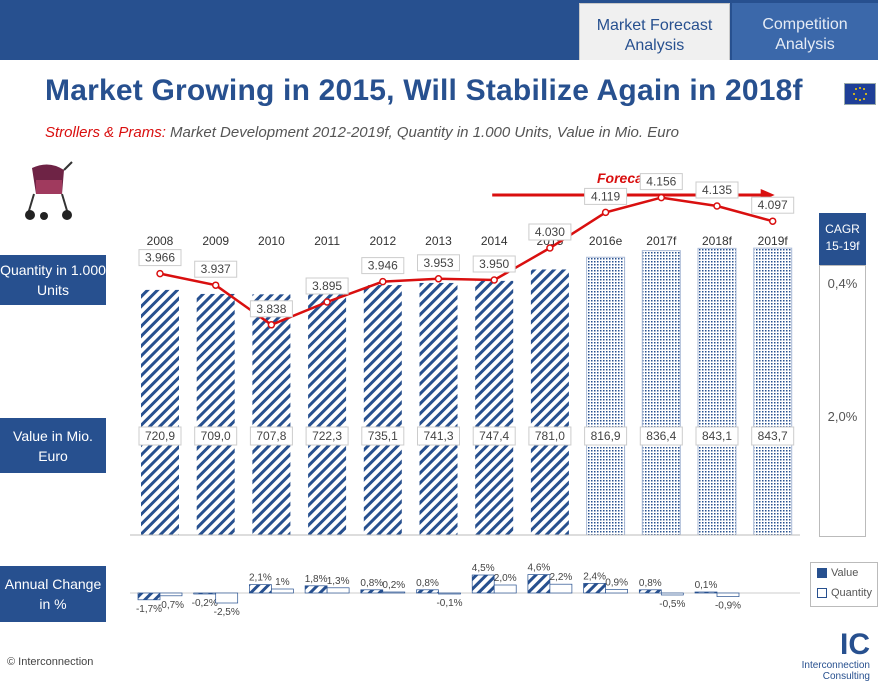  What do you see at coordinates (717, 241) in the screenshot?
I see `year-label: 2018f` at bounding box center [717, 241].